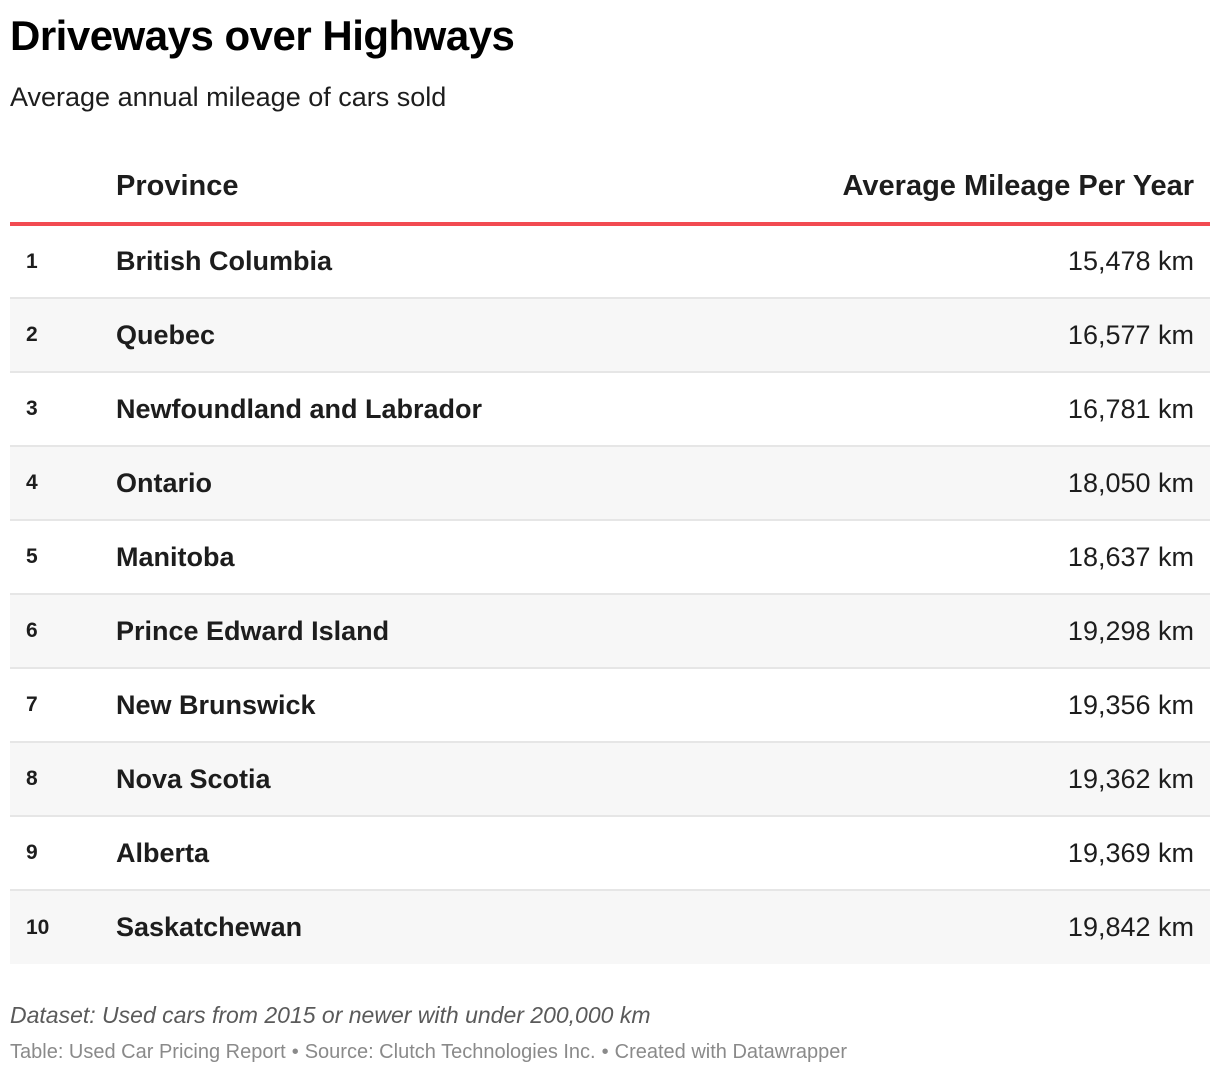  Describe the element at coordinates (403, 927) in the screenshot. I see `province-cell: Saskatchewan` at that location.